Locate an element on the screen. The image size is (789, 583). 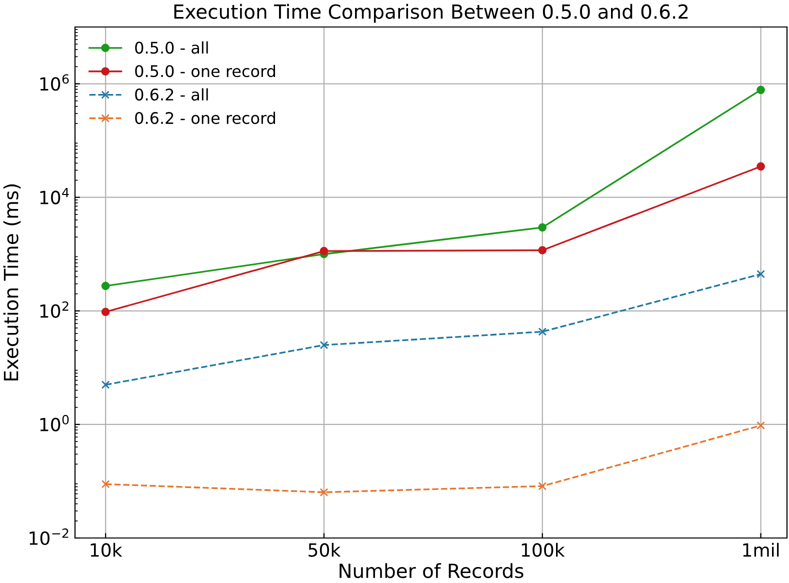
y-tick-label: 10$^{4}$ is located at coordinates (54, 196).